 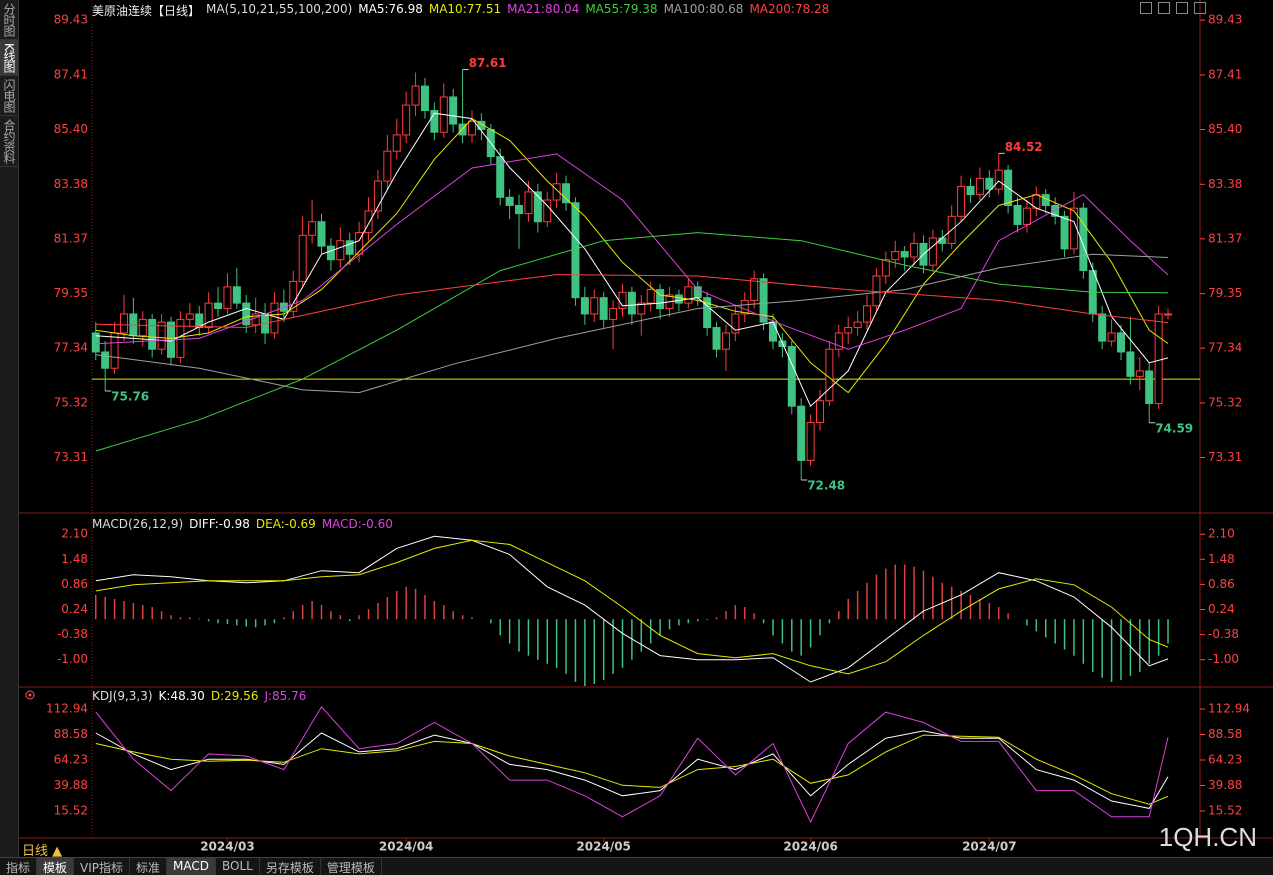 I want to click on x-tick-label: 2024/03, so click(x=227, y=847).